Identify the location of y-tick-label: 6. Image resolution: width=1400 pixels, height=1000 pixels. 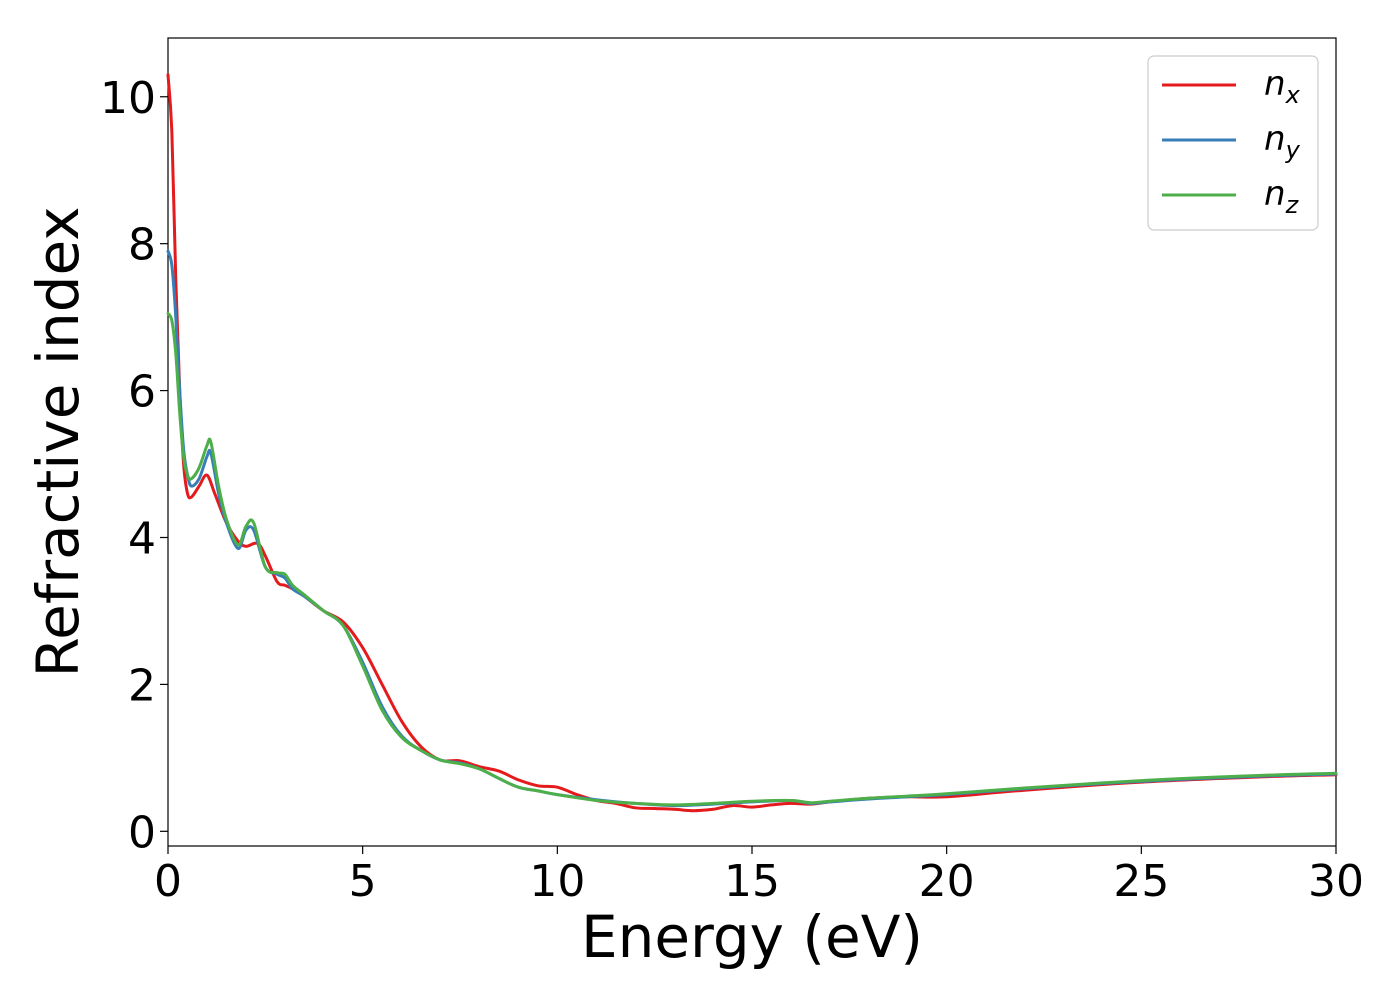
(142, 392).